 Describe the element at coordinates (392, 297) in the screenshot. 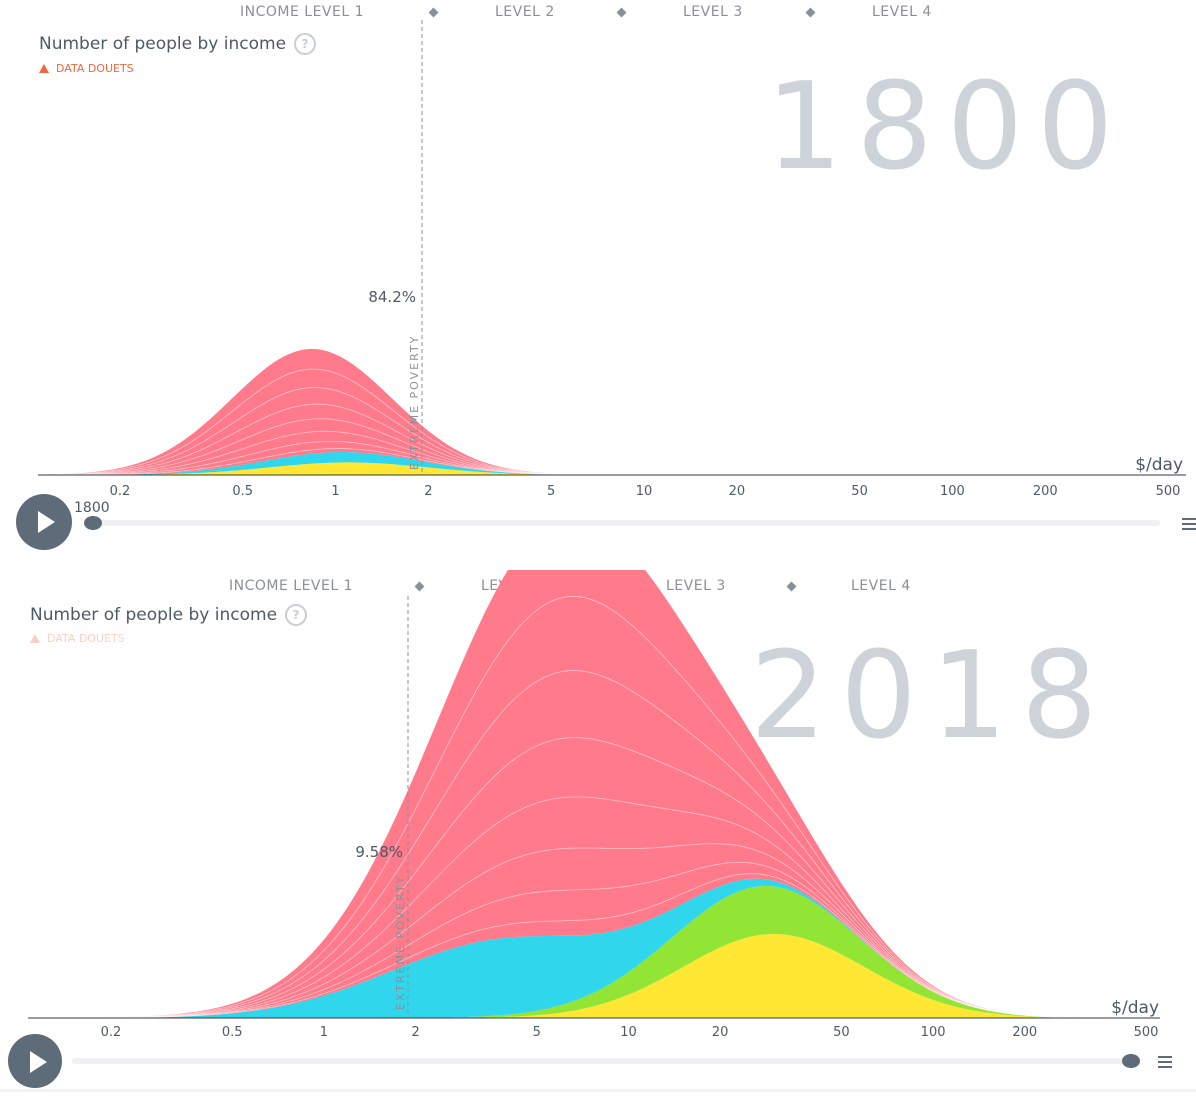

I see `poverty-percentage: 84.2%` at that location.